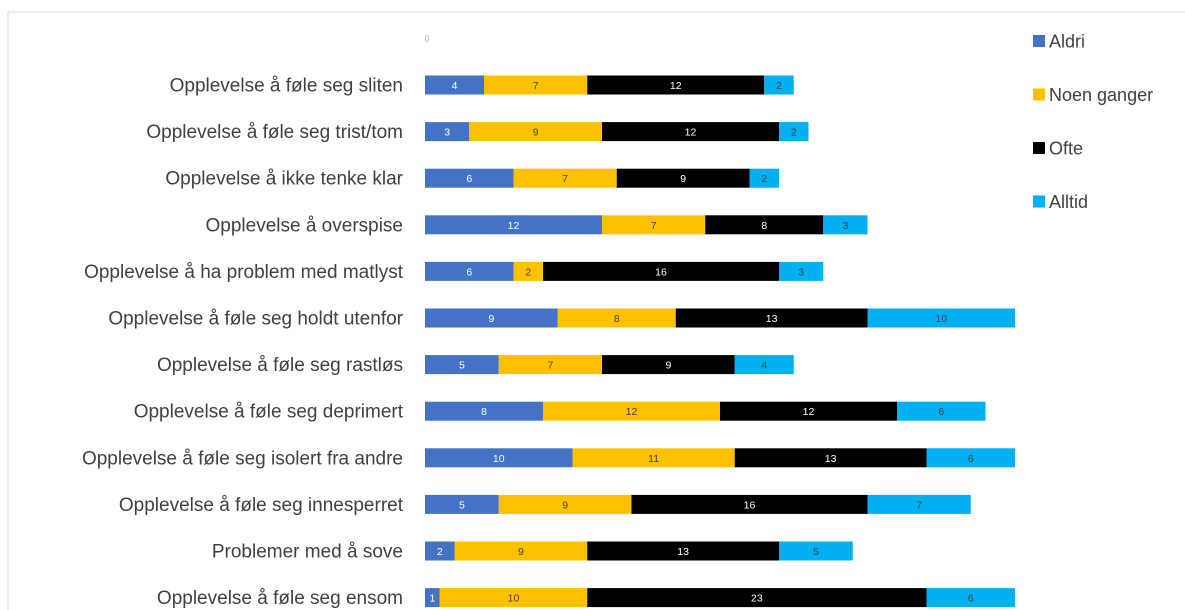 The height and width of the screenshot is (610, 1185). Describe the element at coordinates (274, 132) in the screenshot. I see `category-label: Opplevelse å føle seg trist/tom` at that location.